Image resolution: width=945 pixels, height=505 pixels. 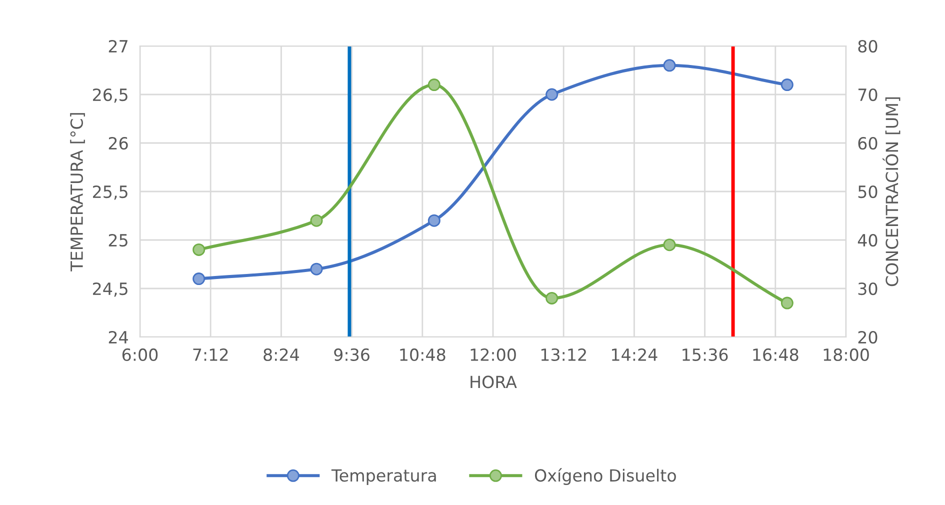 What do you see at coordinates (868, 143) in the screenshot?
I see `y2-tick-label: 60` at bounding box center [868, 143].